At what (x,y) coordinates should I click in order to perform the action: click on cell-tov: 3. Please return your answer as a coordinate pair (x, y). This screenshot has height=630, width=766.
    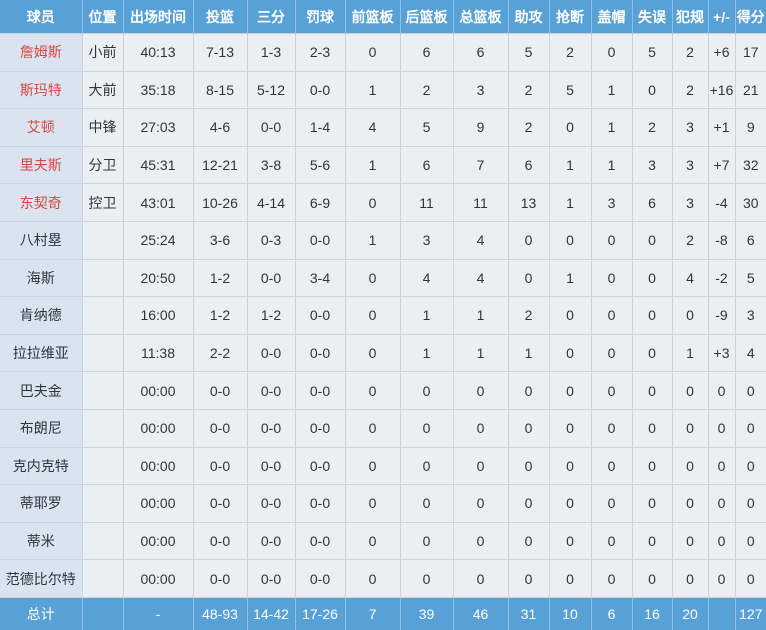
    Looking at the image, I should click on (652, 165).